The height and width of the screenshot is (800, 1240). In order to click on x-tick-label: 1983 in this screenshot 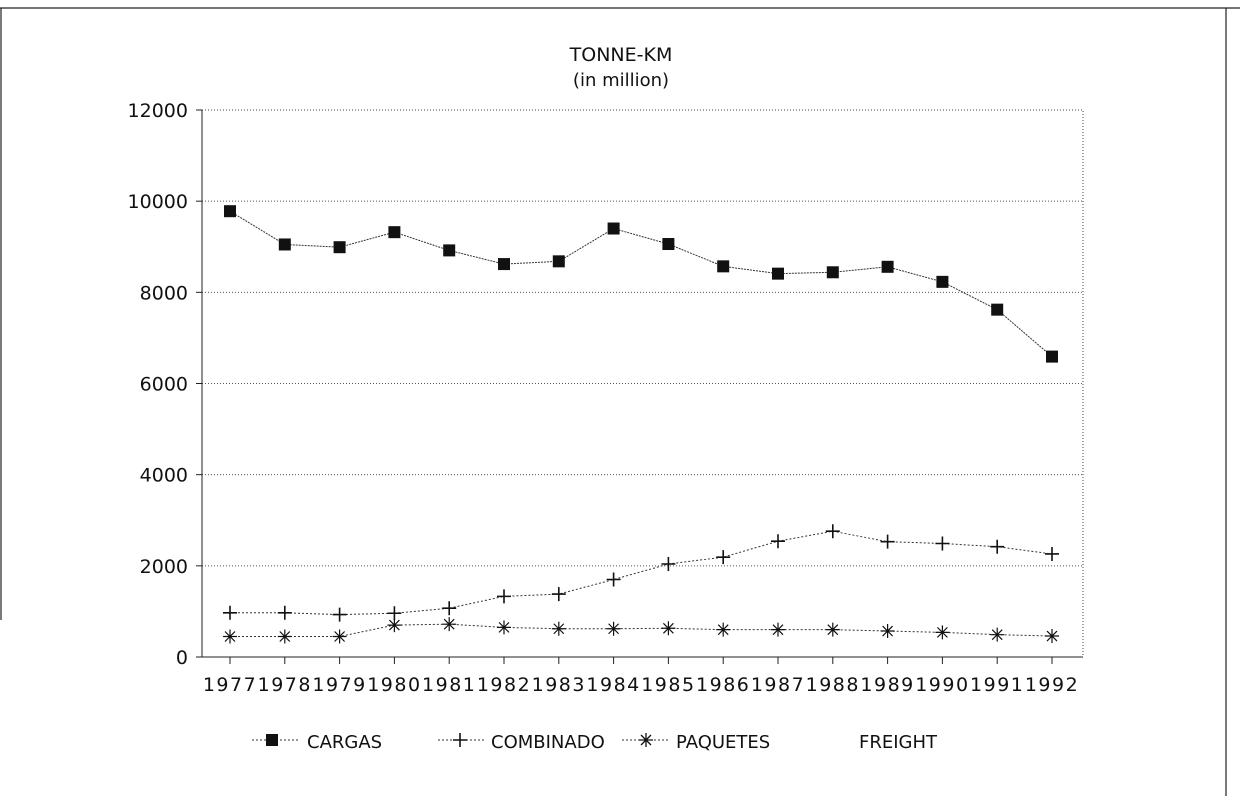, I will do `click(559, 685)`.